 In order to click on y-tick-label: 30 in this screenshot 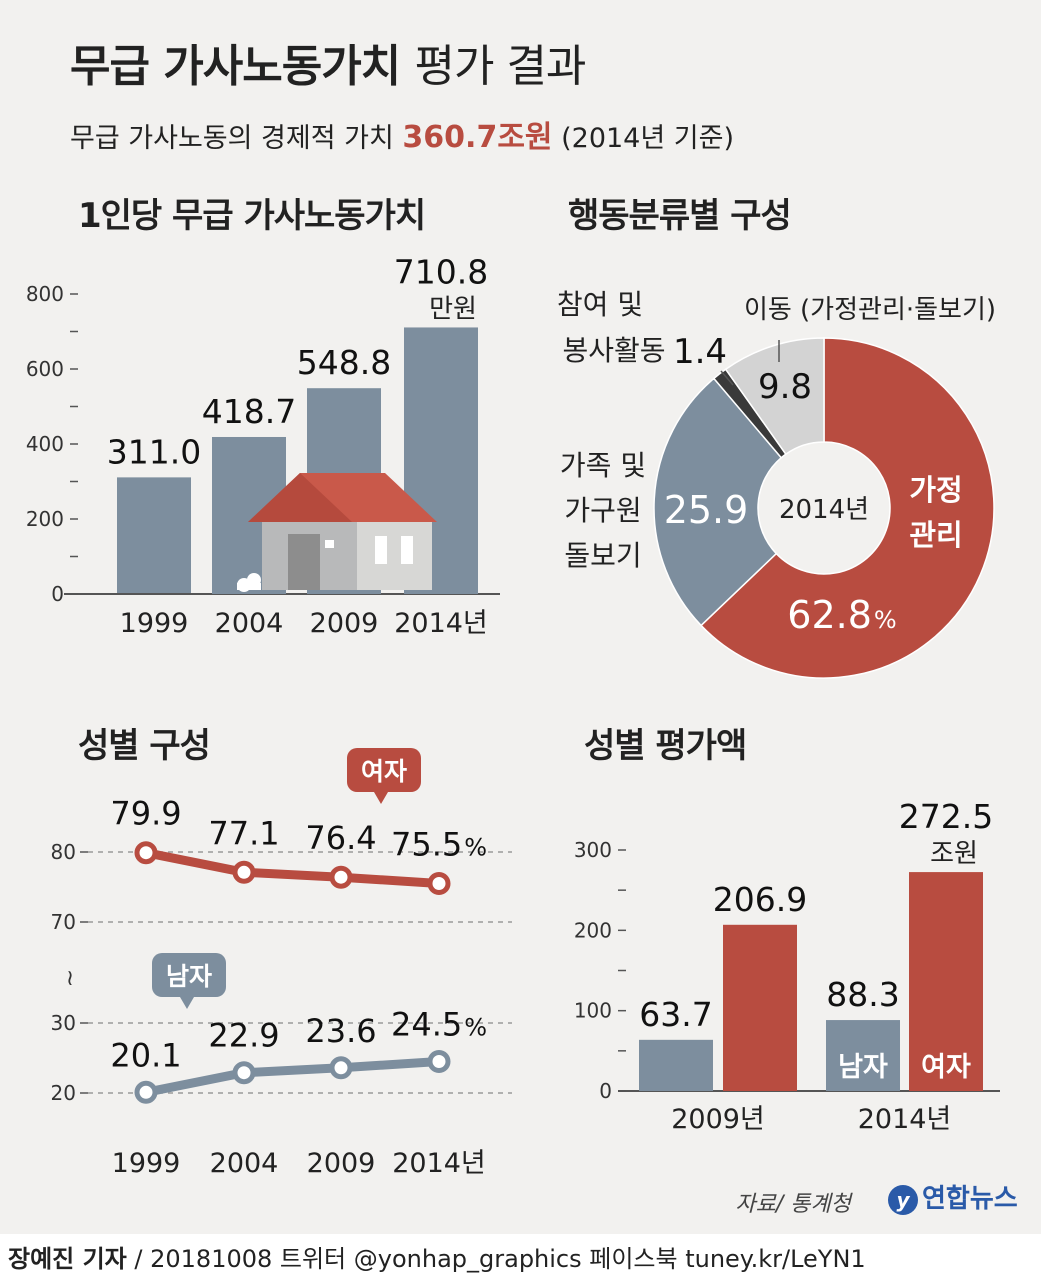, I will do `click(63, 1023)`.